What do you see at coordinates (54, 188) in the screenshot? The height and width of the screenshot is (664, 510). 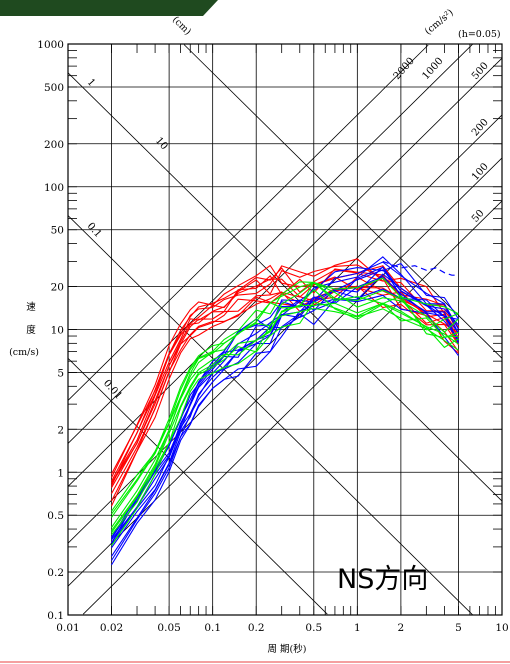 I see `y-tick-label: 100` at bounding box center [54, 188].